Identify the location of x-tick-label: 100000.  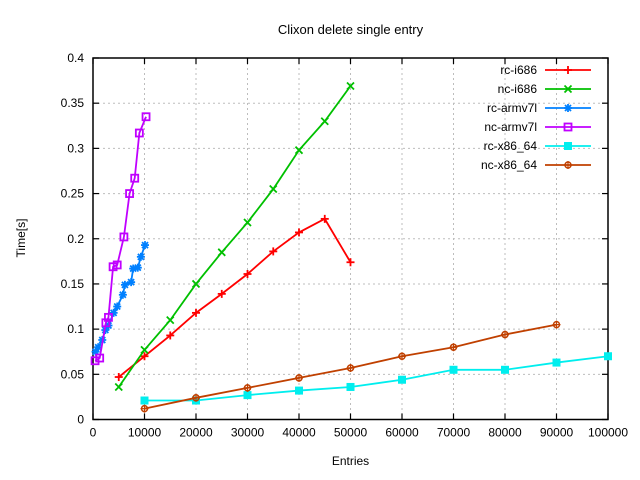
(608, 433).